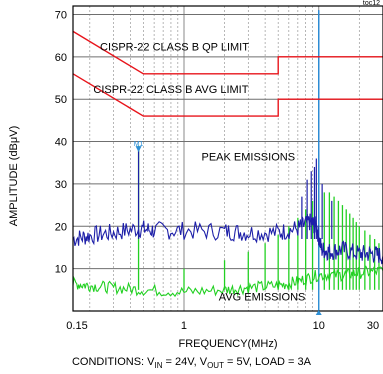 This screenshot has width=383, height=374. Describe the element at coordinates (139, 144) in the screenshot. I see `marker-m1-label: M1` at that location.